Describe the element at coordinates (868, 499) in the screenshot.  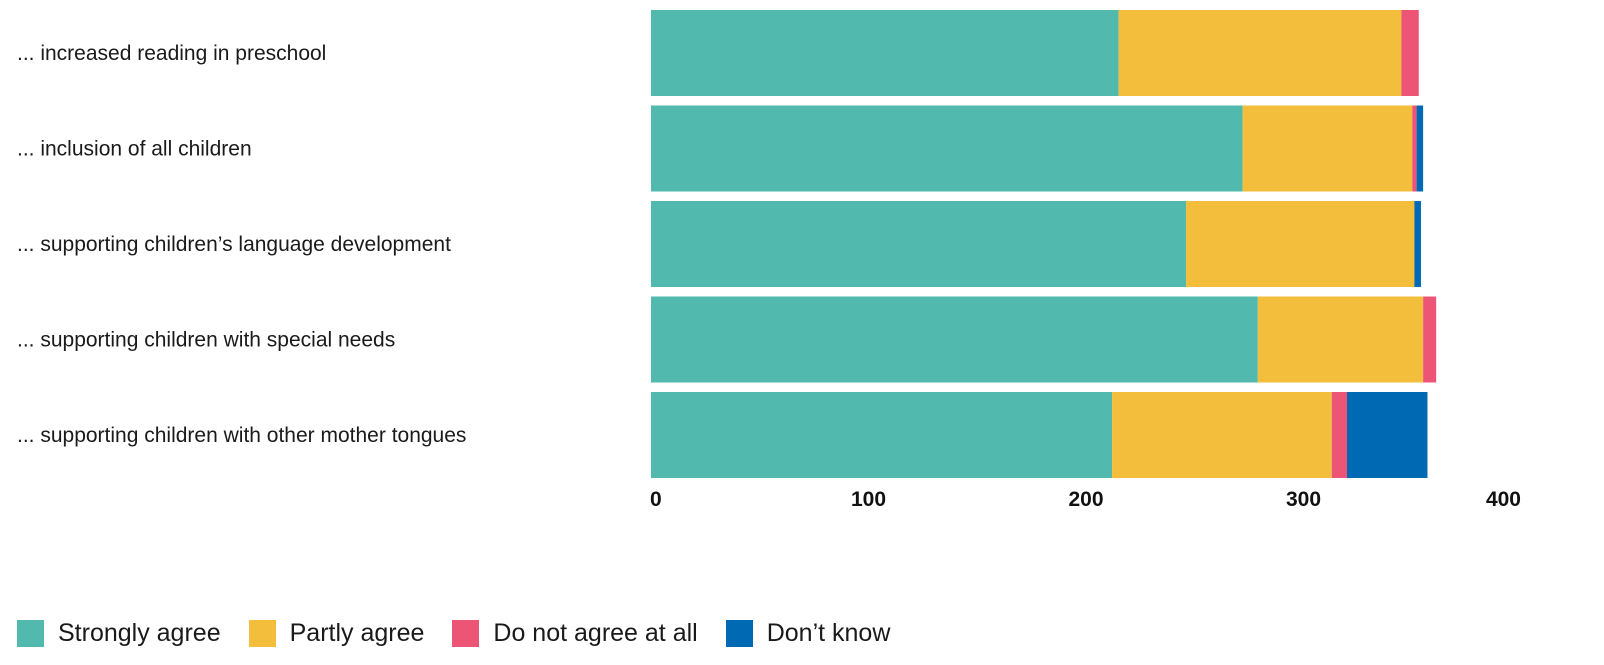
I see `x-tick-label: 100` at that location.